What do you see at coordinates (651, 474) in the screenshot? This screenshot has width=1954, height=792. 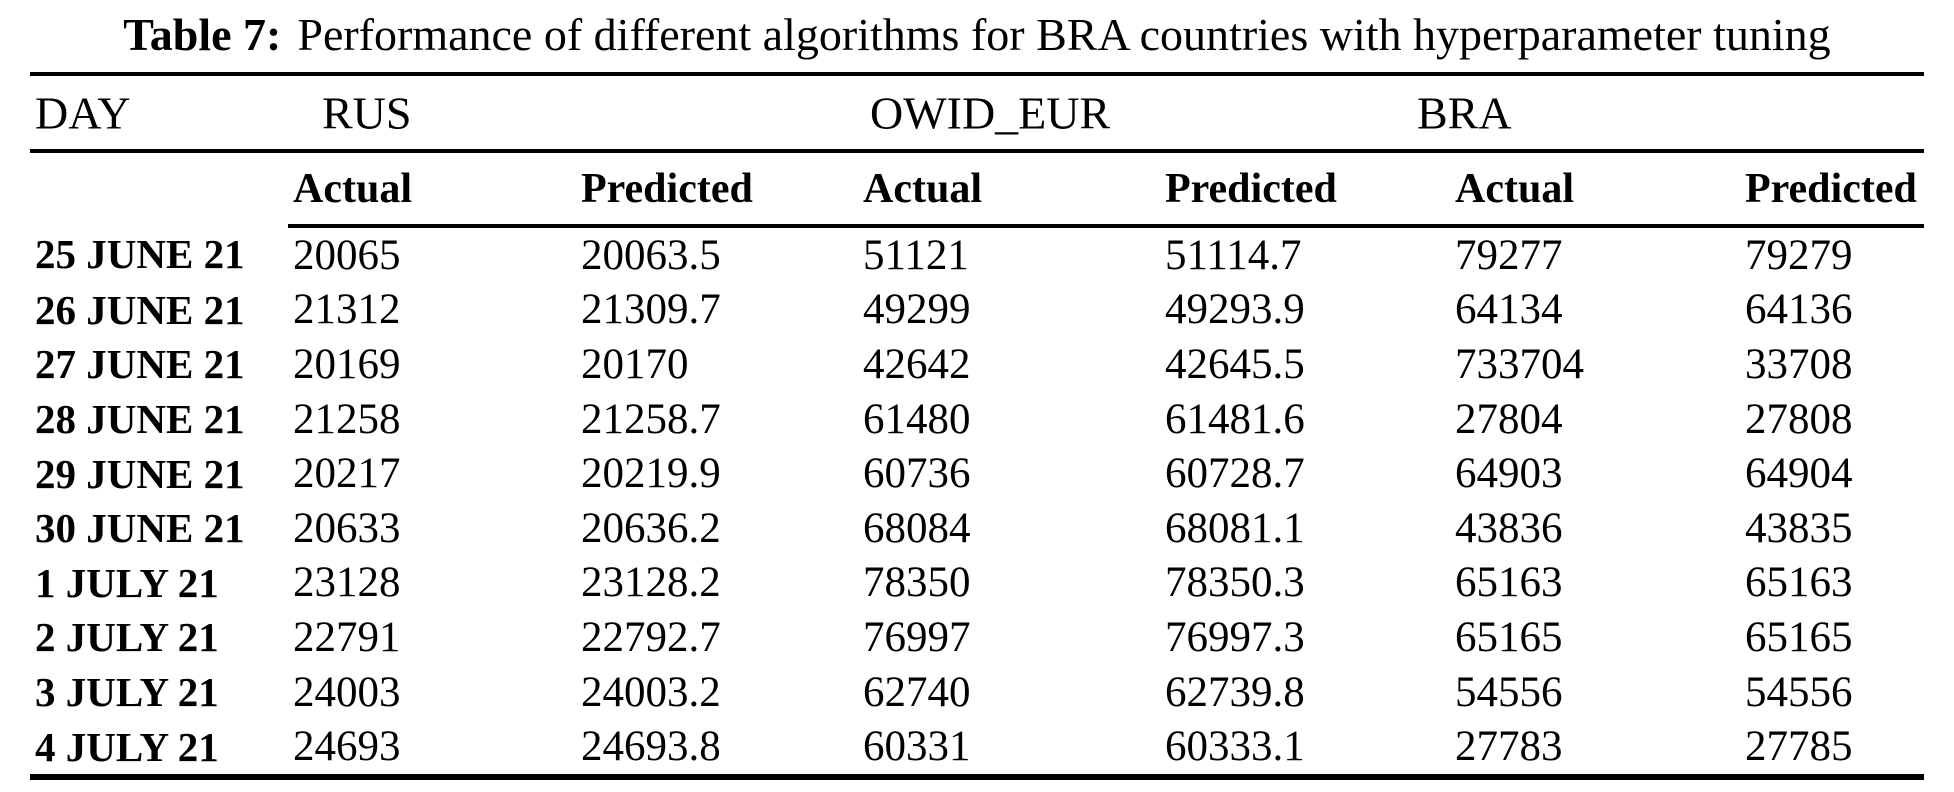 I see `value-cell: 20219.9` at bounding box center [651, 474].